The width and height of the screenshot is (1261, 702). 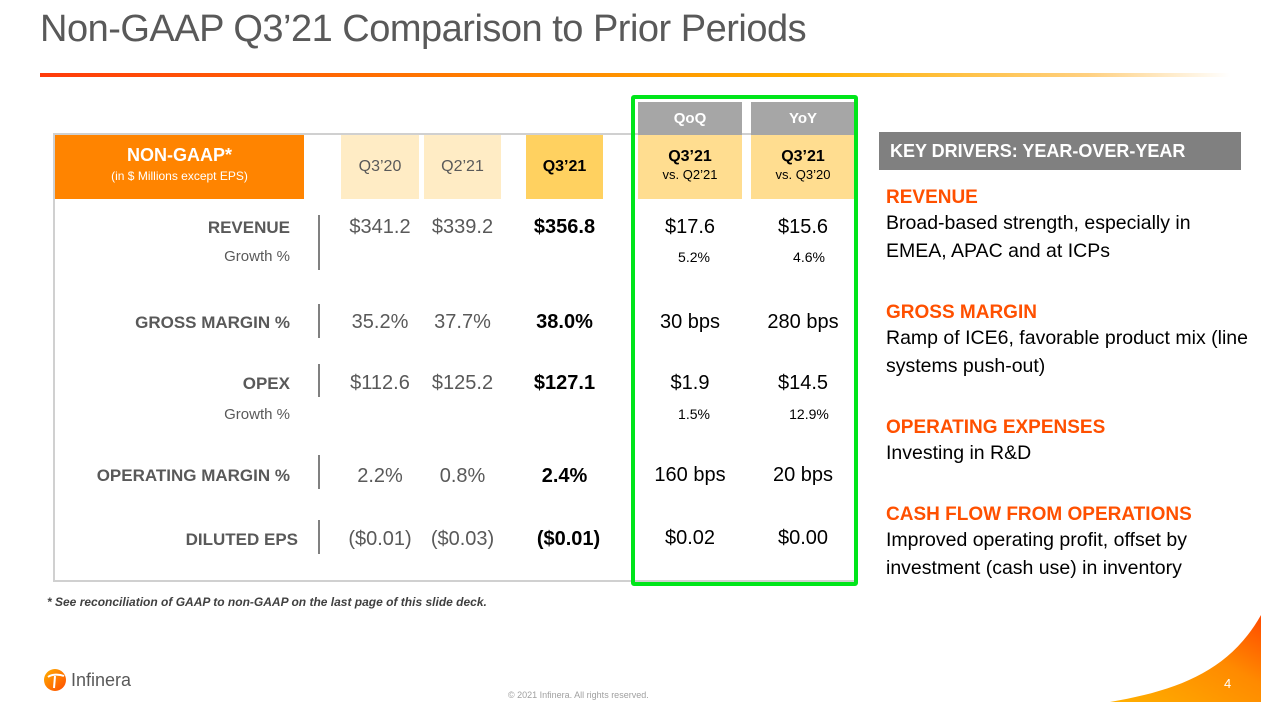 I want to click on comparison-highlight-box, so click(x=744, y=340).